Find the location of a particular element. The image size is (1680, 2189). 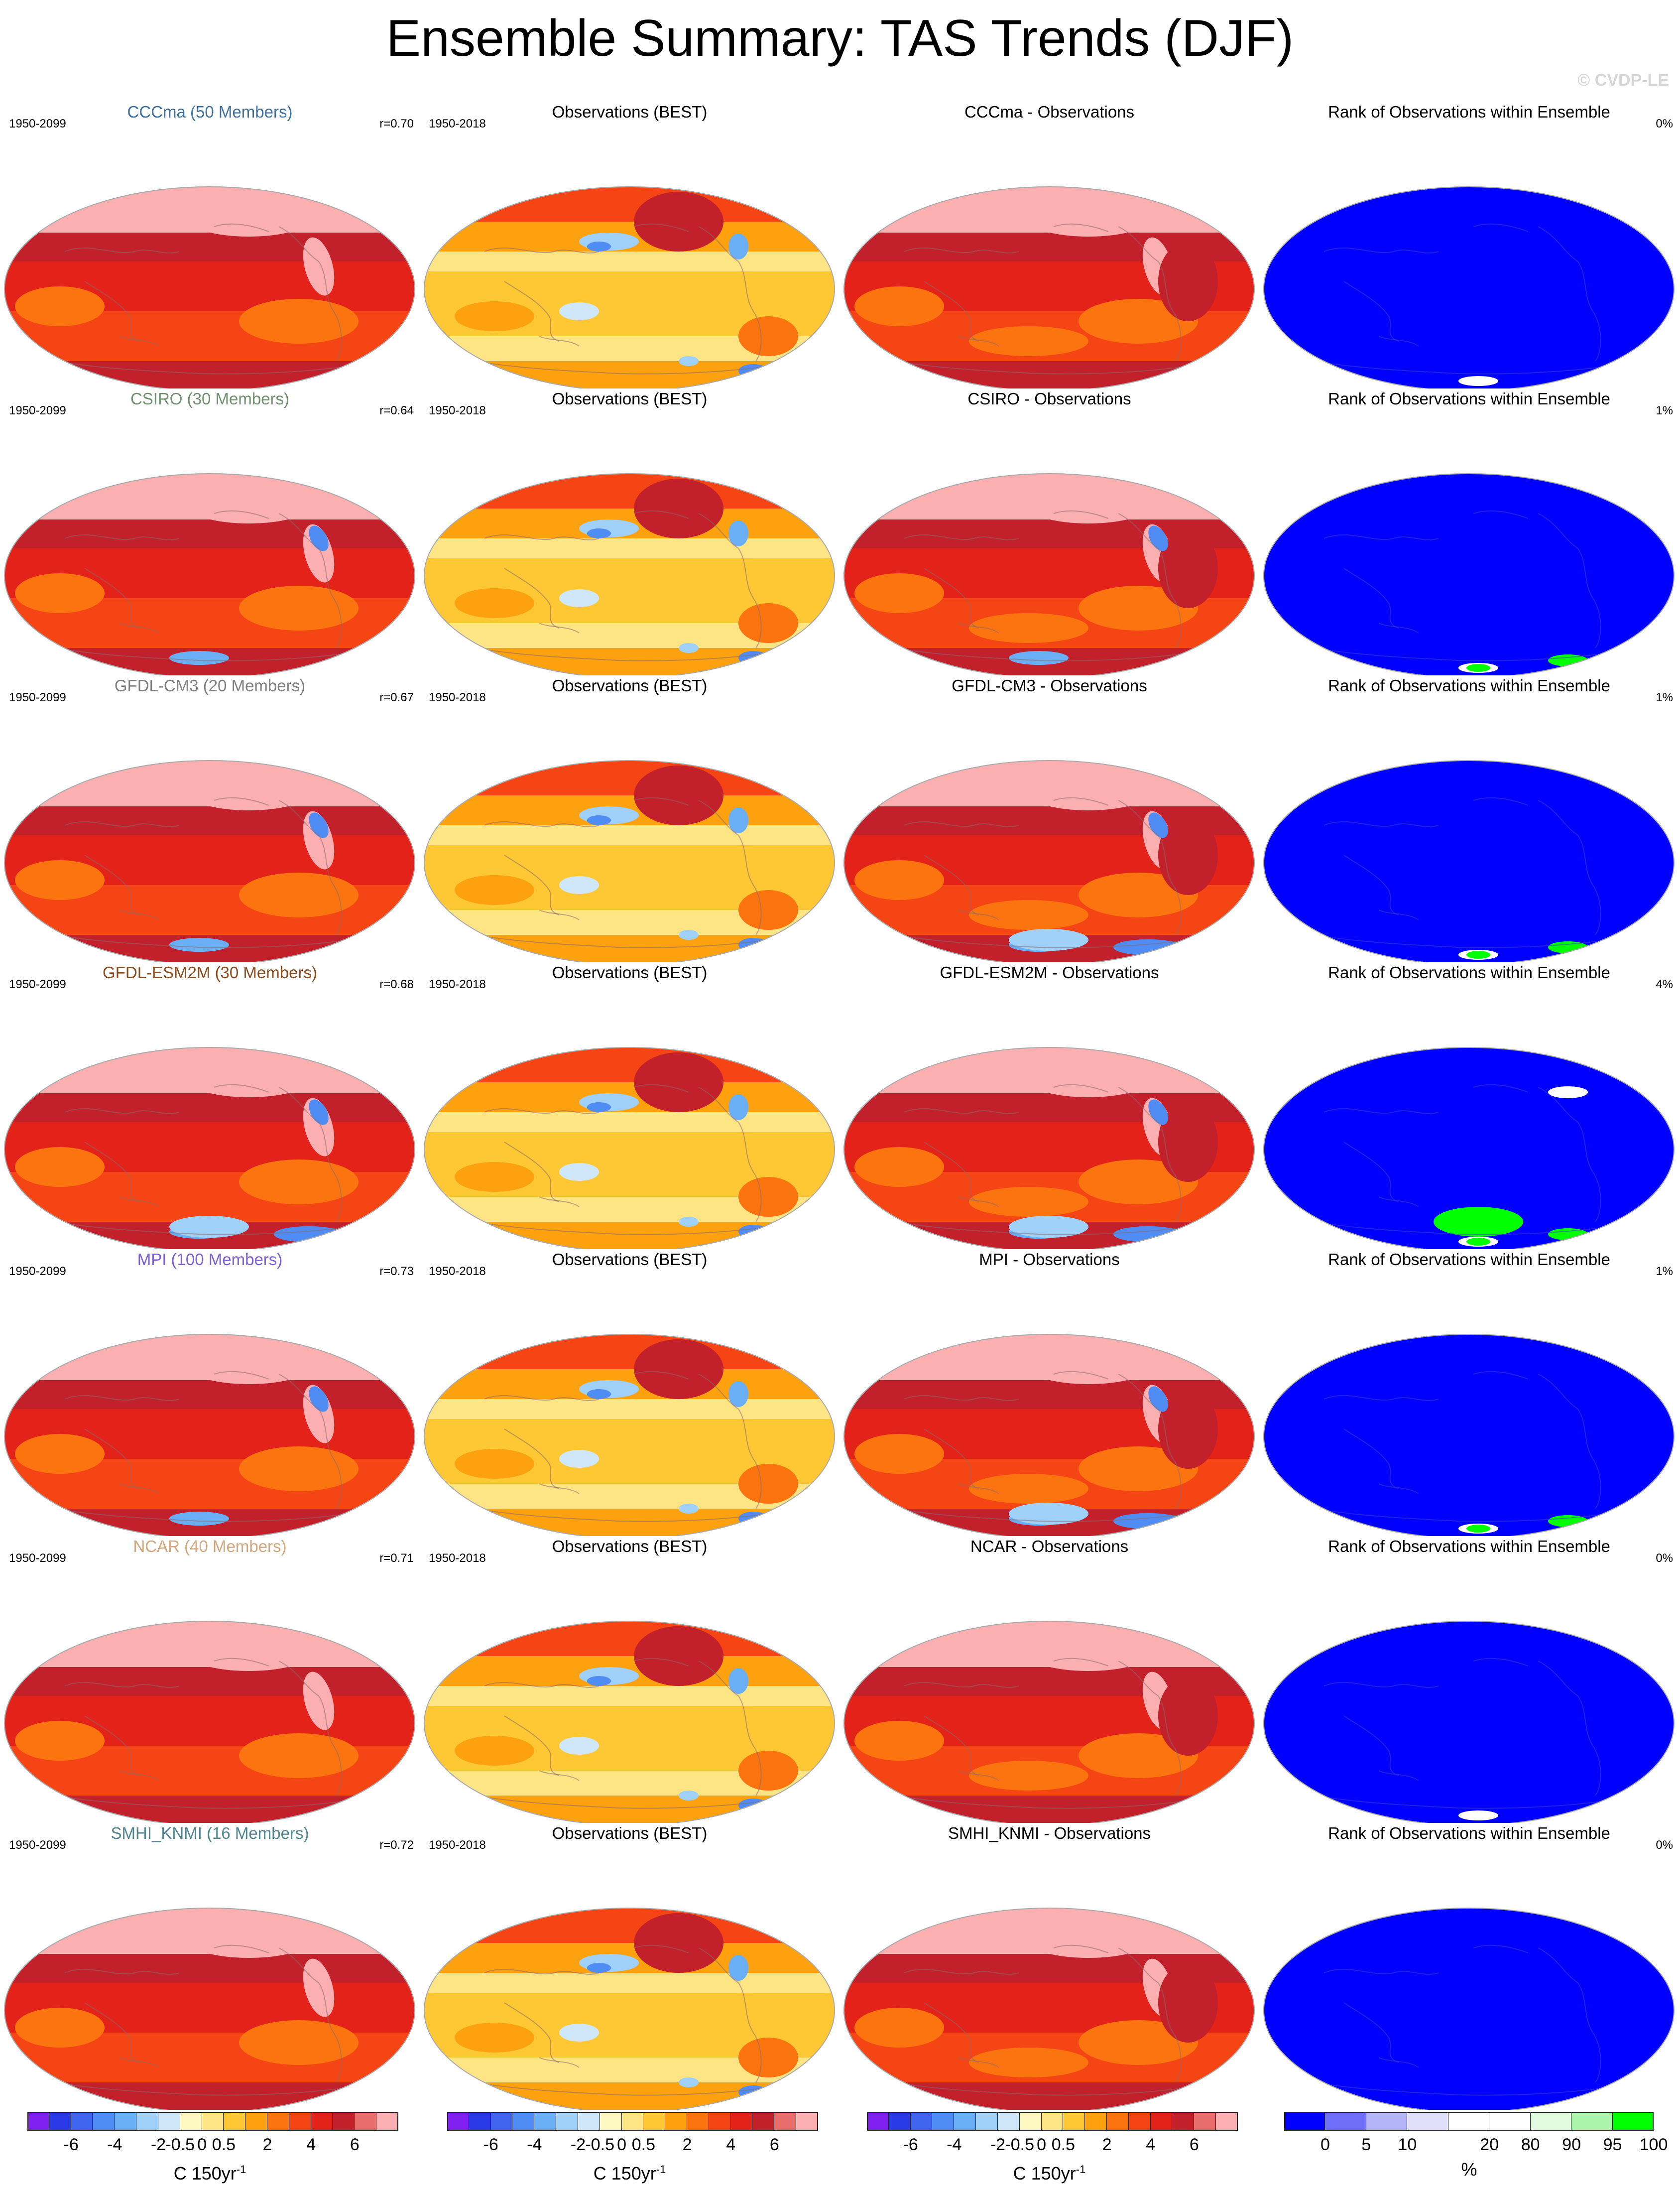

model-panel: MPI (100 Members) 1950-2099 r=0.73 is located at coordinates (210, 1393).